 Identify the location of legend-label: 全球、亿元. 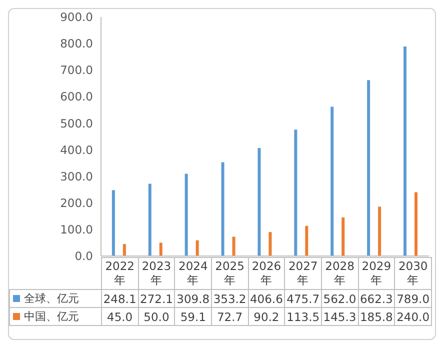
(56, 299).